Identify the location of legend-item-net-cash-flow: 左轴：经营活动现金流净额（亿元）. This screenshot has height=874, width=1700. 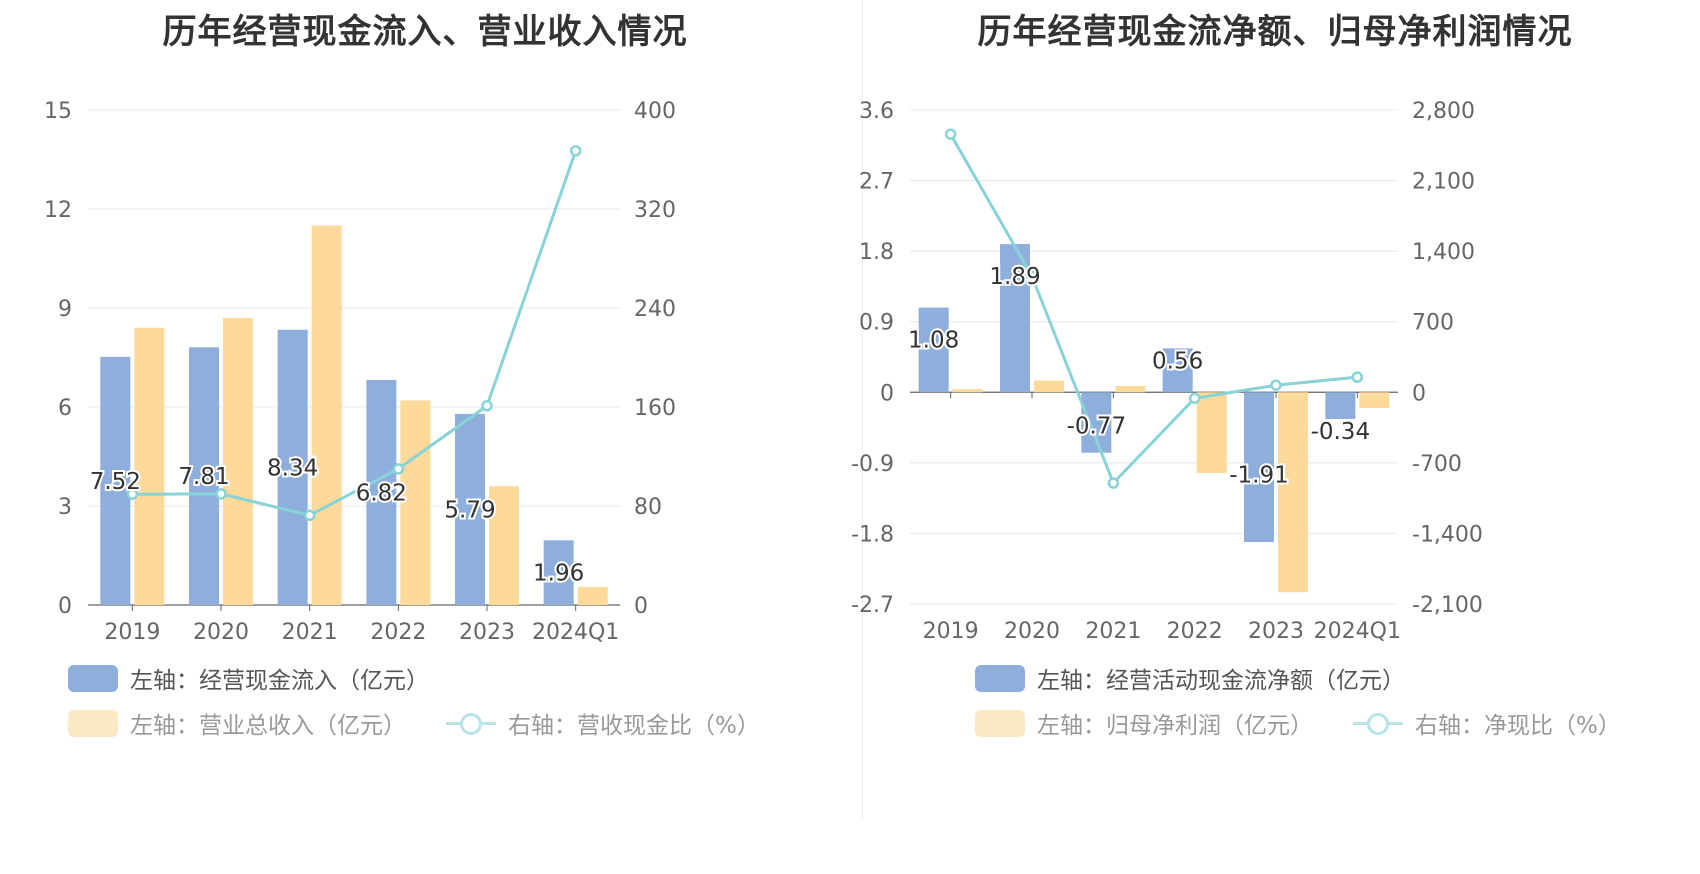
(1190, 678).